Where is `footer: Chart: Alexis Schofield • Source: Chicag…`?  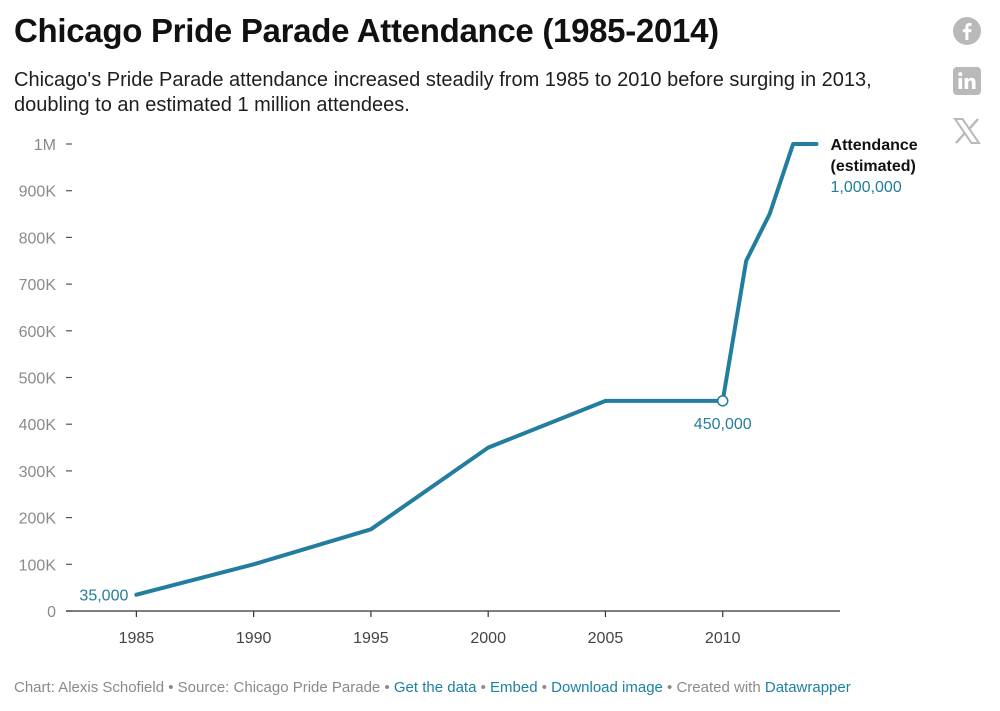
footer: Chart: Alexis Schofield • Source: Chicag… is located at coordinates (432, 687).